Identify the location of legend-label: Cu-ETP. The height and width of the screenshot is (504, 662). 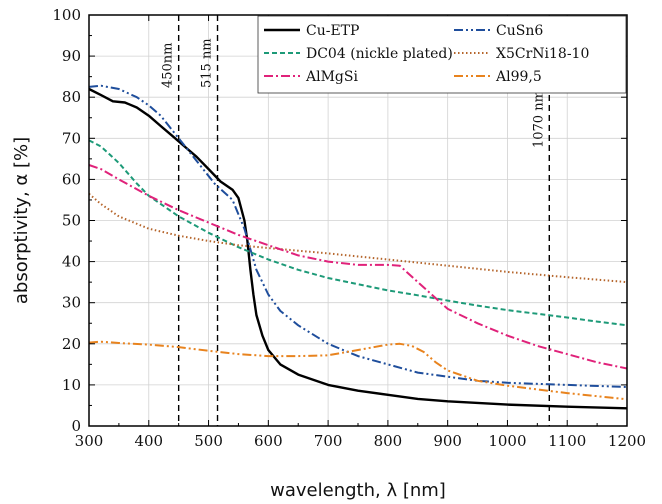
(332, 31).